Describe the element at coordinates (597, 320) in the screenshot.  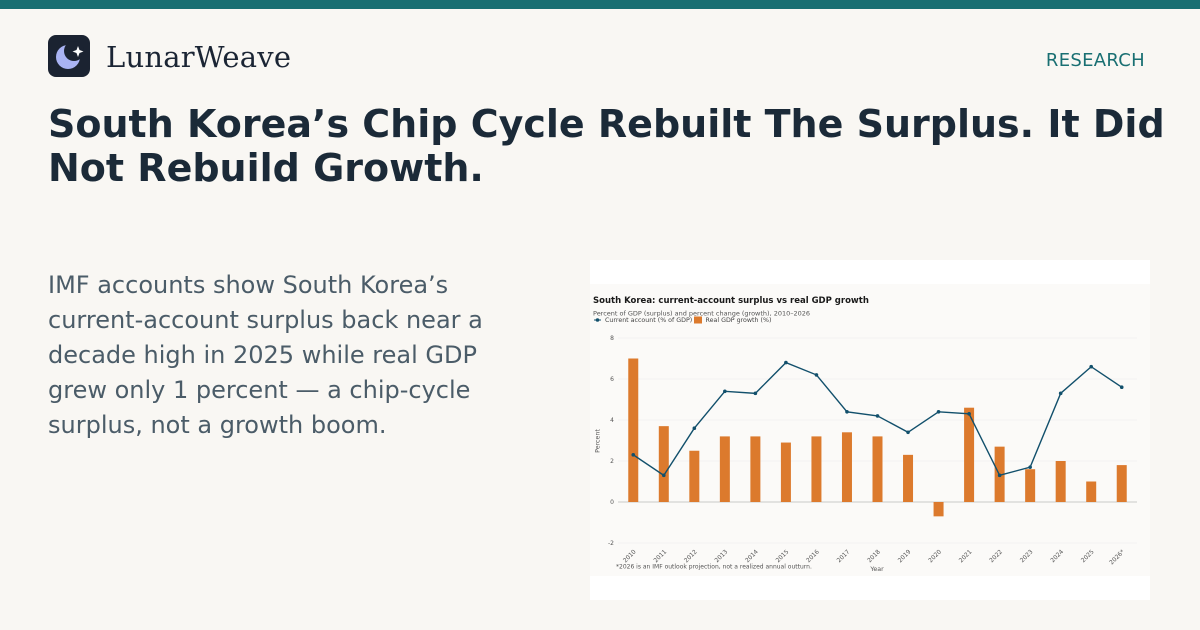
I see `legend-line-dot` at that location.